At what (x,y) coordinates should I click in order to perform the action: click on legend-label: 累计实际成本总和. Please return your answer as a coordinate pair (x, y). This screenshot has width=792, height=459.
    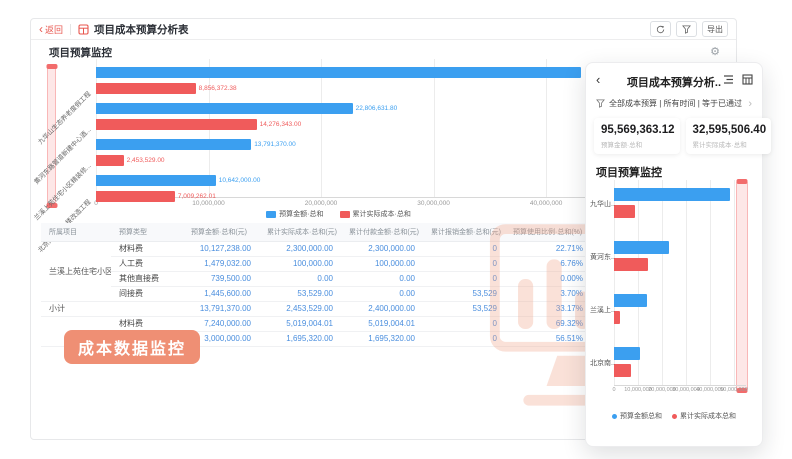
    Looking at the image, I should click on (708, 416).